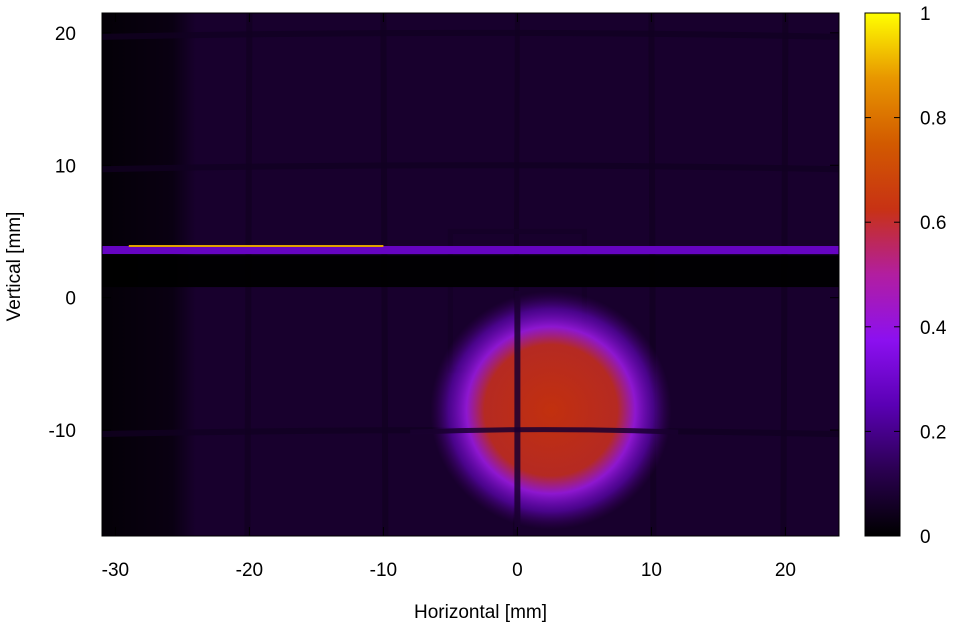  What do you see at coordinates (544, 431) in the screenshot?
I see `spot-grid-shadow-horizontal` at bounding box center [544, 431].